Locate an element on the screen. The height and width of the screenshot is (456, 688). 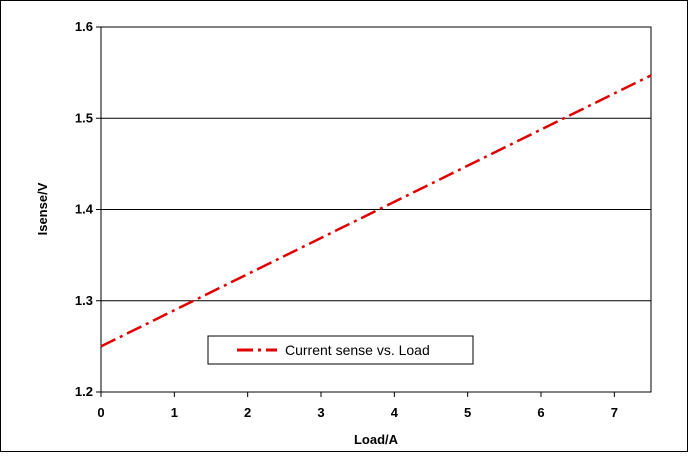
y-tick-label-1.2: 1.2 is located at coordinates (84, 391).